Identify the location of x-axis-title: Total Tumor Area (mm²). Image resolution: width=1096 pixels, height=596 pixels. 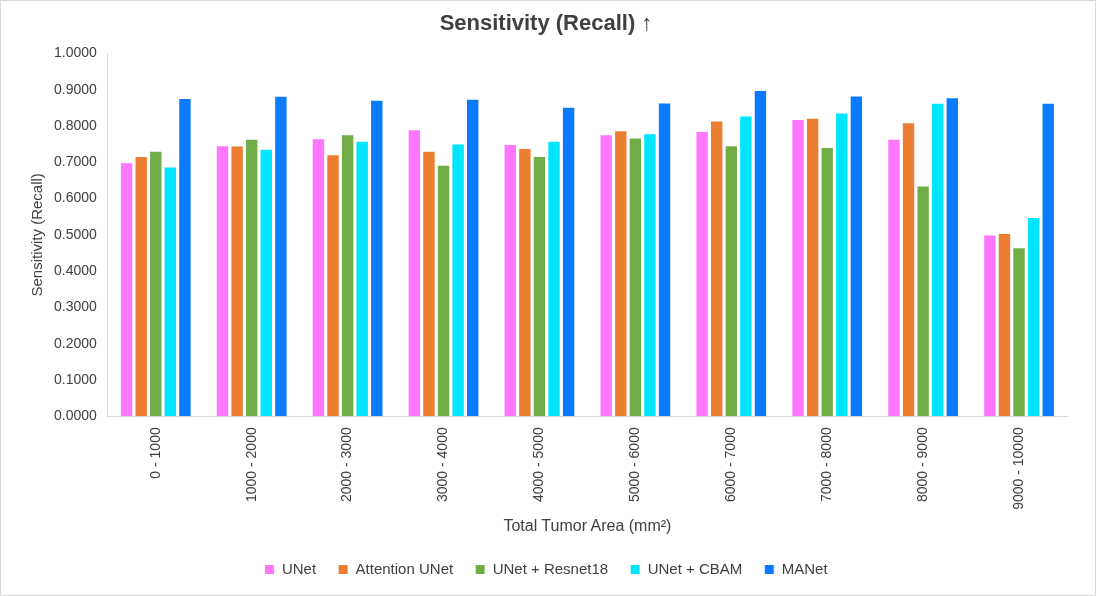
(587, 525).